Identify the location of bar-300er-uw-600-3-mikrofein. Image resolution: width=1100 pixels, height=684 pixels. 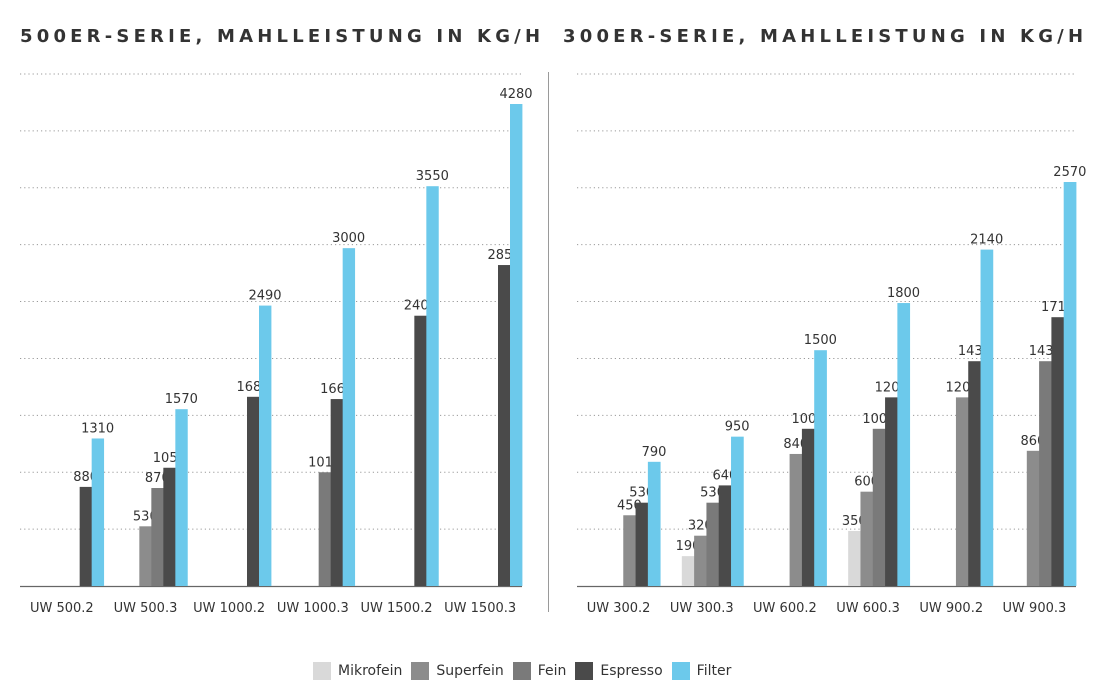
(854, 558).